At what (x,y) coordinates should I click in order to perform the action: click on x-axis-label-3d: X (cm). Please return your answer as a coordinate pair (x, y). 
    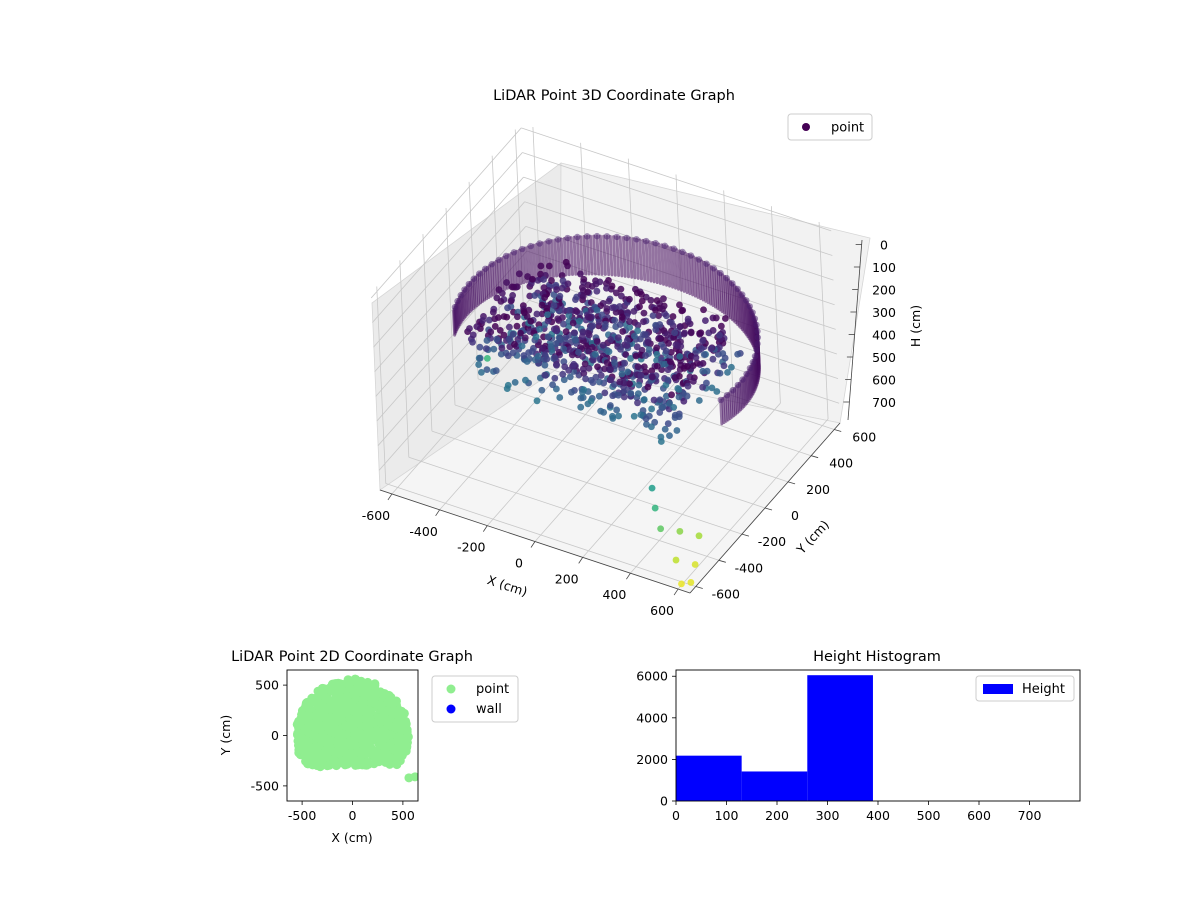
    Looking at the image, I should click on (507, 585).